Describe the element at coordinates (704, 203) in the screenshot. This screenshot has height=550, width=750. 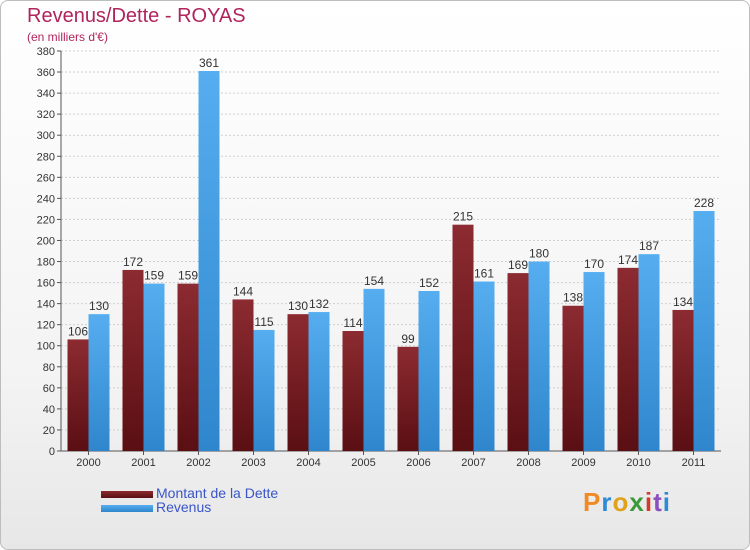
I see `data-label: 228` at that location.